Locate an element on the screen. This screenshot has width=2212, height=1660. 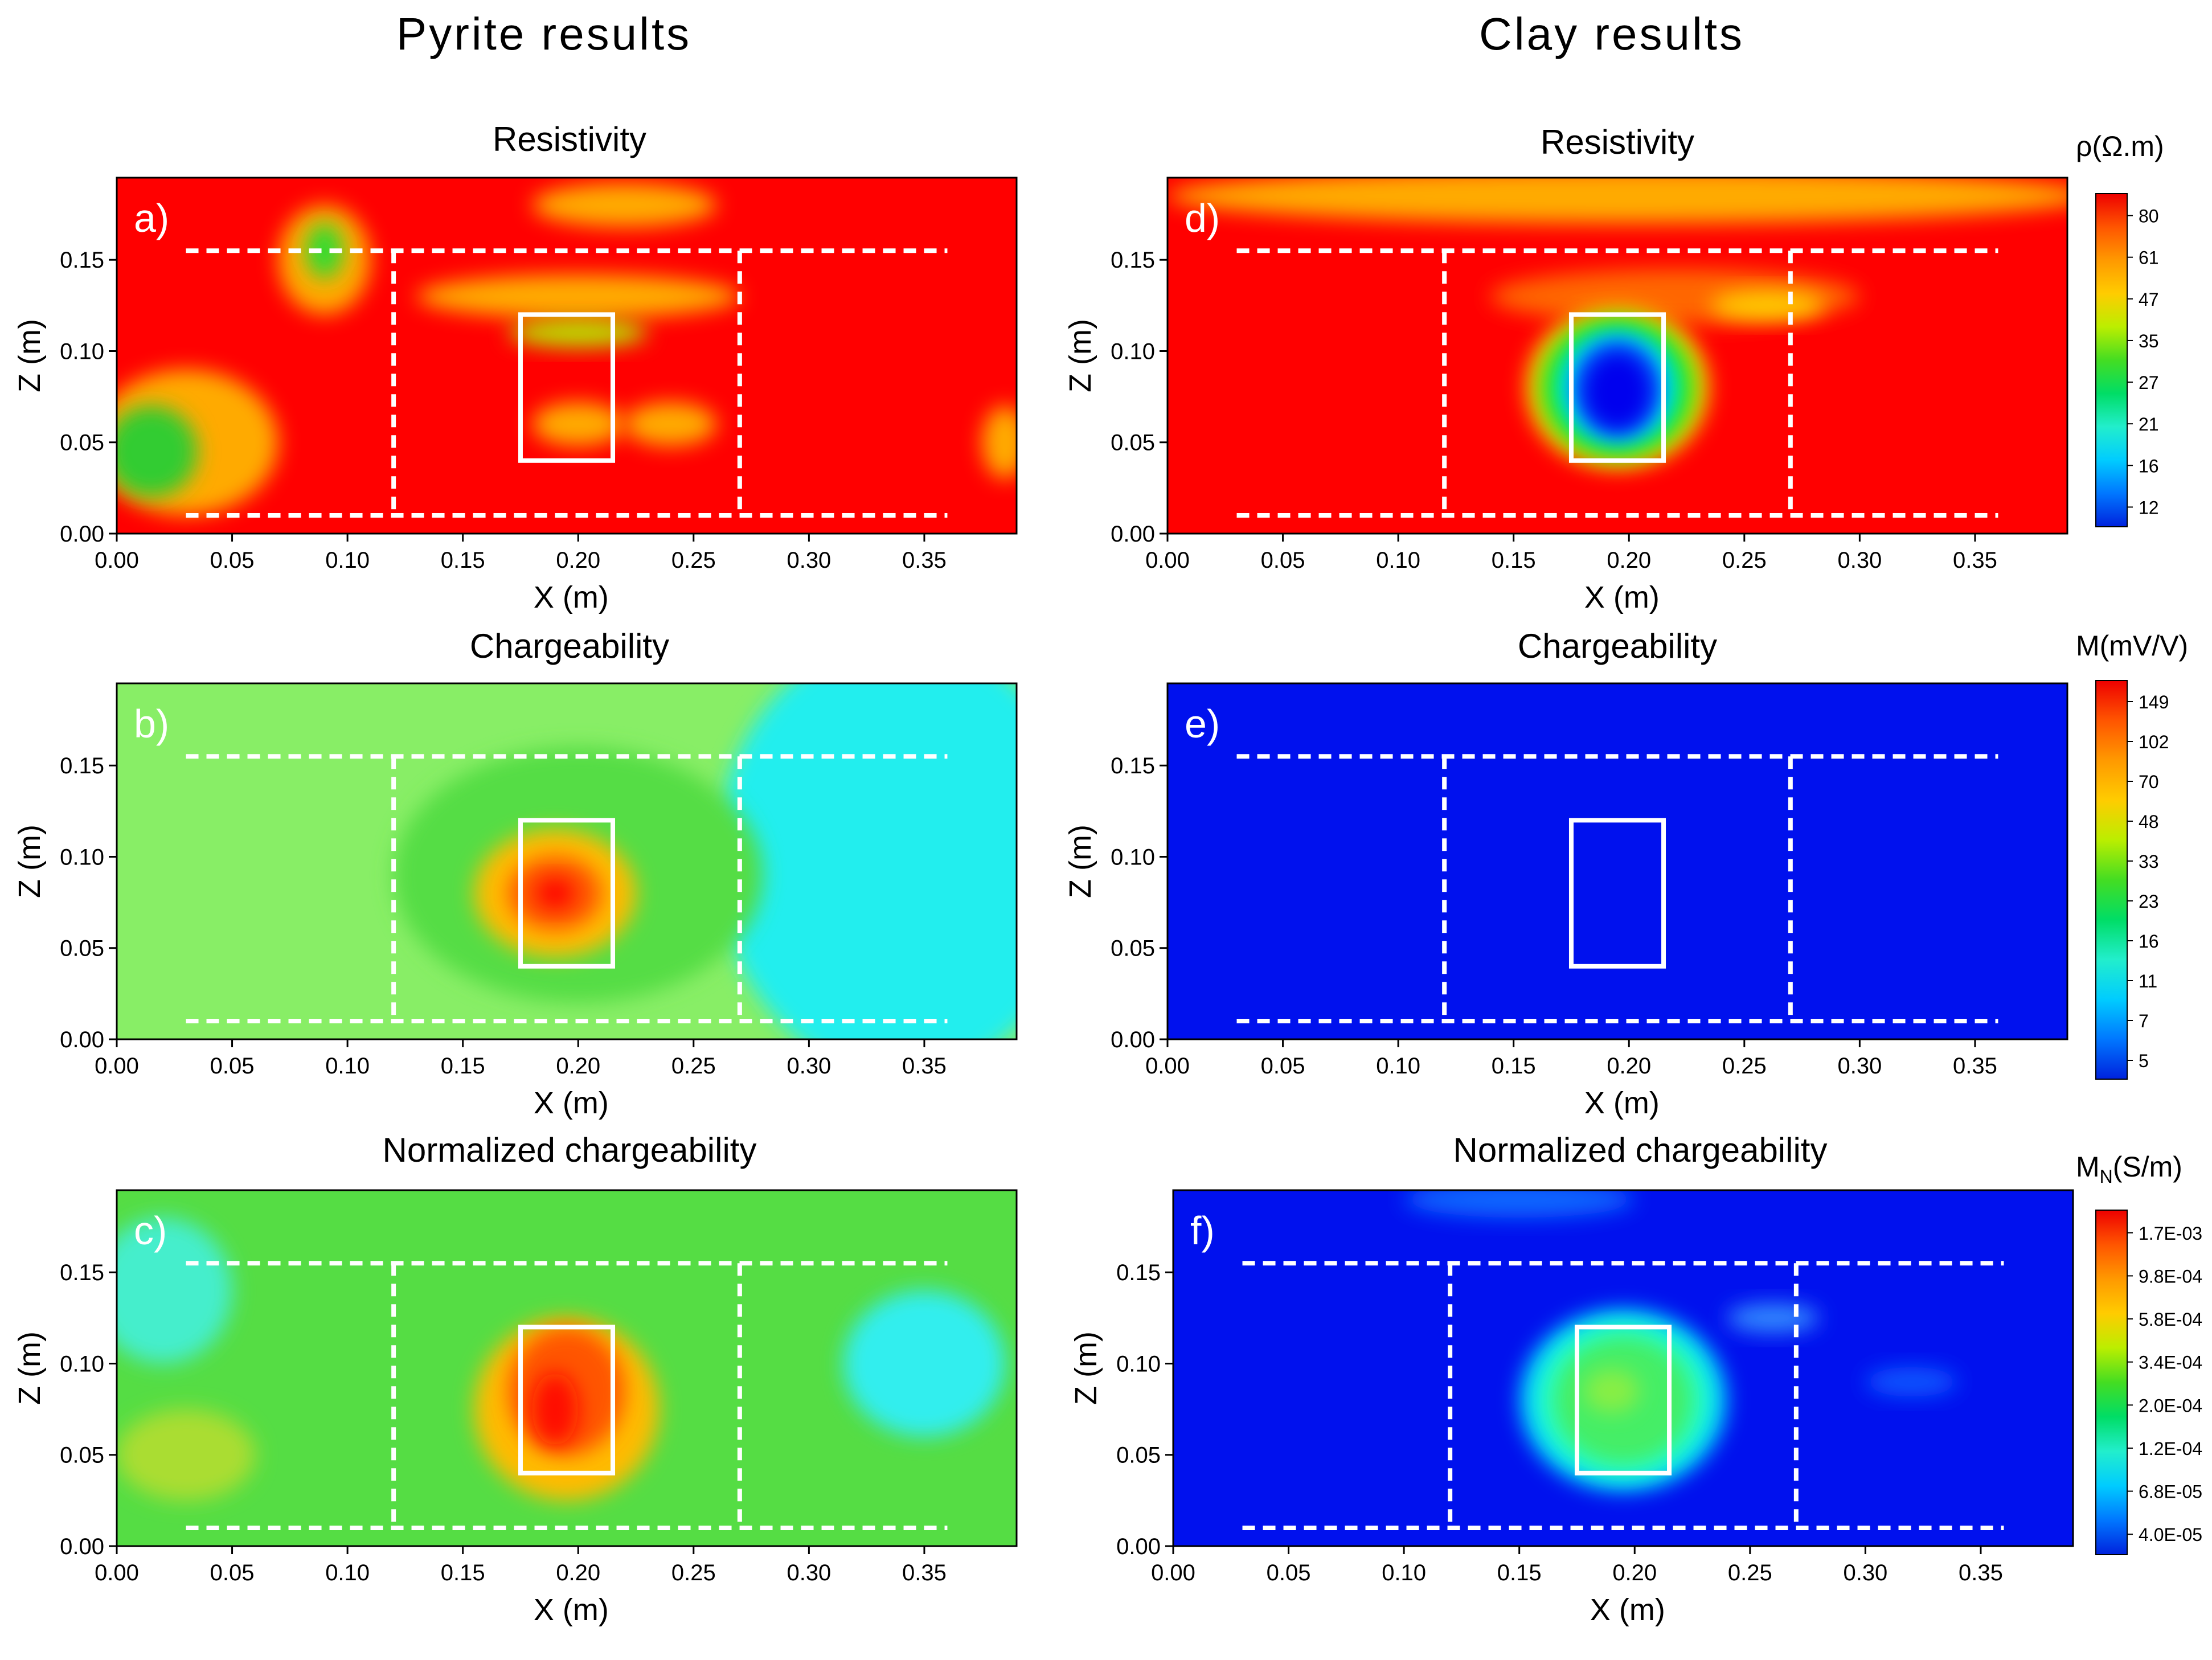
panel-label-c: c) is located at coordinates (150, 1231).